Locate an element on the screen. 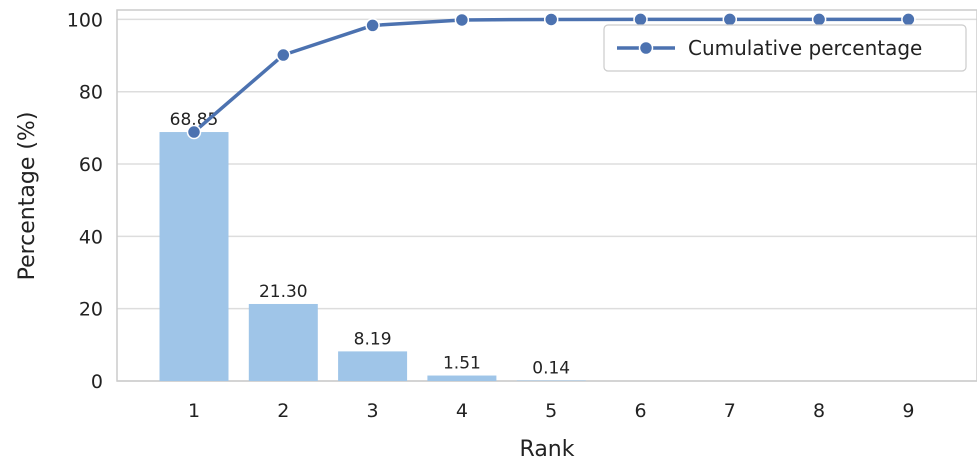 The width and height of the screenshot is (977, 466). x-axis-title: Rank is located at coordinates (547, 449).